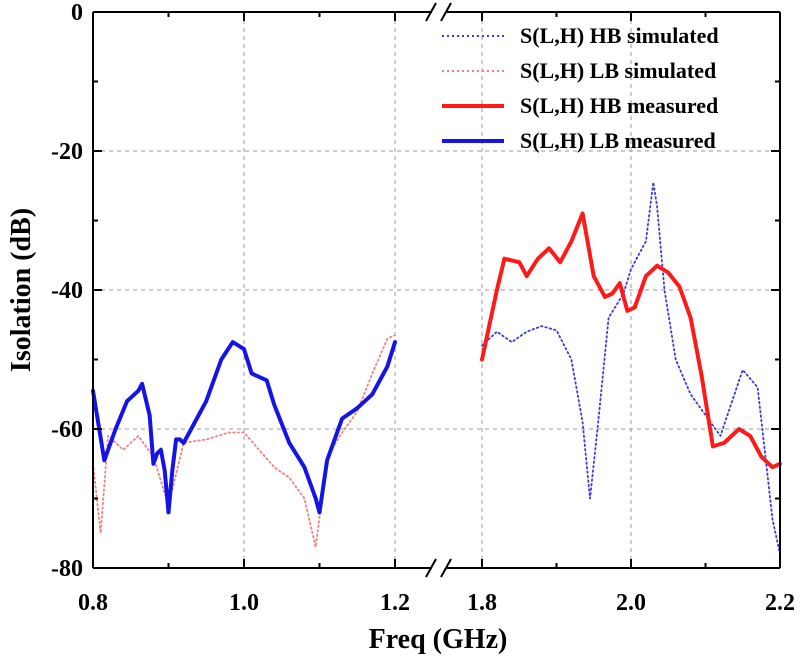 The height and width of the screenshot is (660, 800). I want to click on series-line-s-l-h-lb-simulated, so click(244, 441).